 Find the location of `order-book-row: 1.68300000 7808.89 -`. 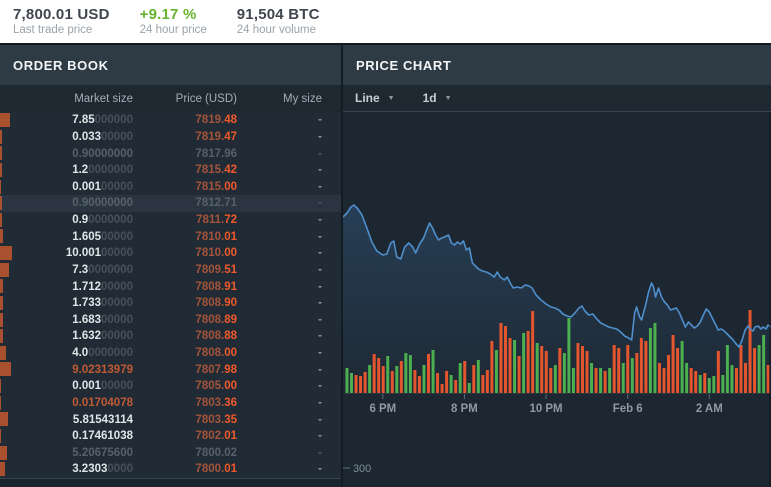

order-book-row: 1.68300000 7808.89 - is located at coordinates (170, 320).